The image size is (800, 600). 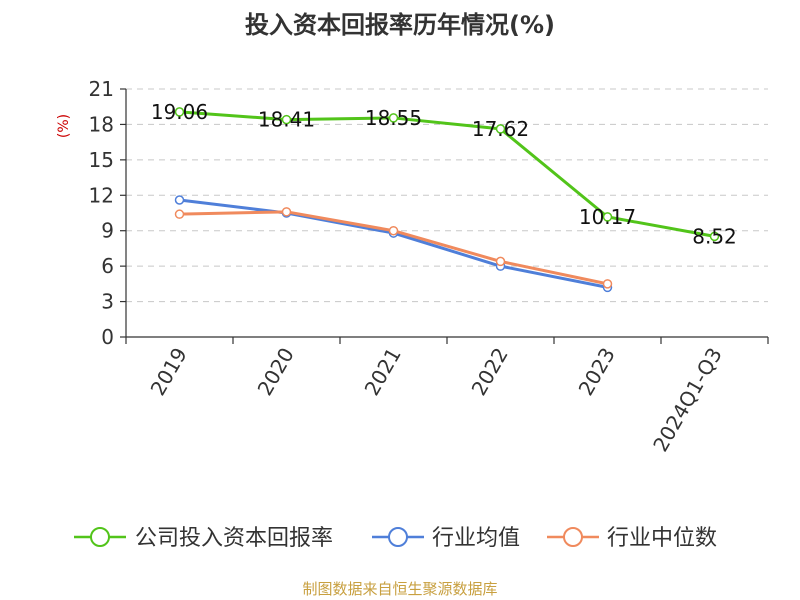 I want to click on source-note: 制图数据来自恒生聚源数据库, so click(x=399, y=589).